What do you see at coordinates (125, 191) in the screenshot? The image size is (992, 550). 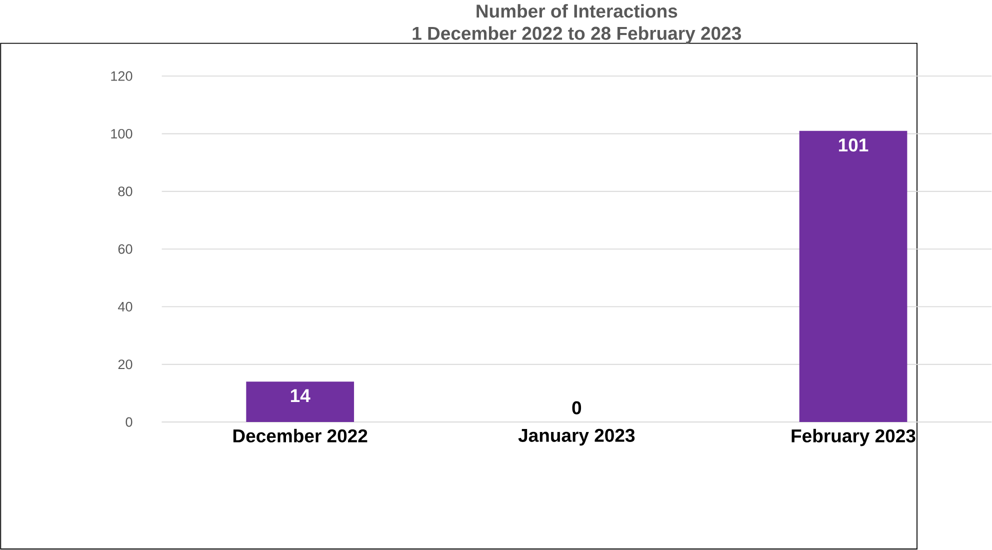 I see `y-tick-label: 80` at bounding box center [125, 191].